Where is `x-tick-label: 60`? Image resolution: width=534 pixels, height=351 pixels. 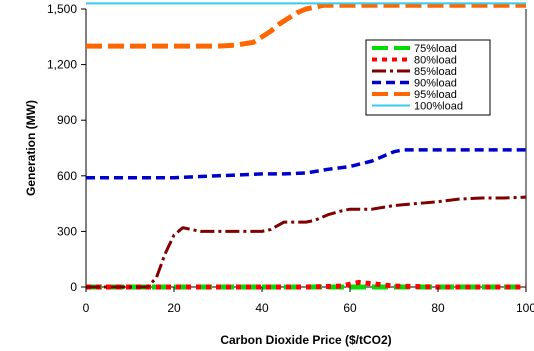
x-tick-label: 60 is located at coordinates (350, 308).